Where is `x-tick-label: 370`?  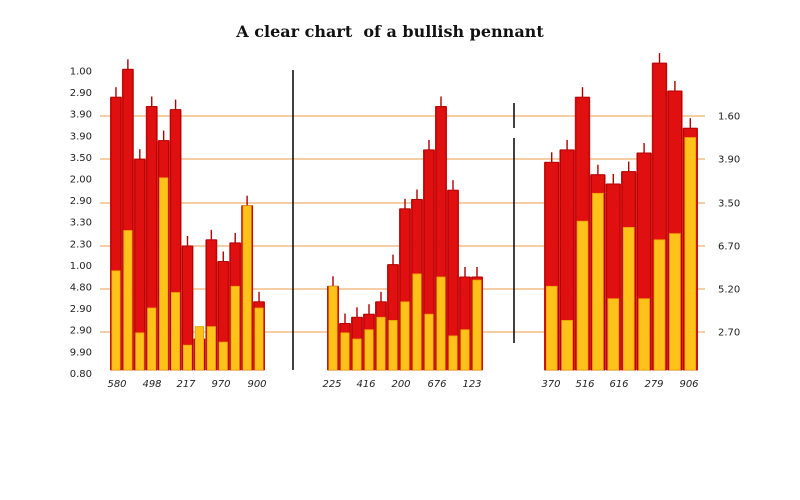
x-tick-label: 370 is located at coordinates (550, 384).